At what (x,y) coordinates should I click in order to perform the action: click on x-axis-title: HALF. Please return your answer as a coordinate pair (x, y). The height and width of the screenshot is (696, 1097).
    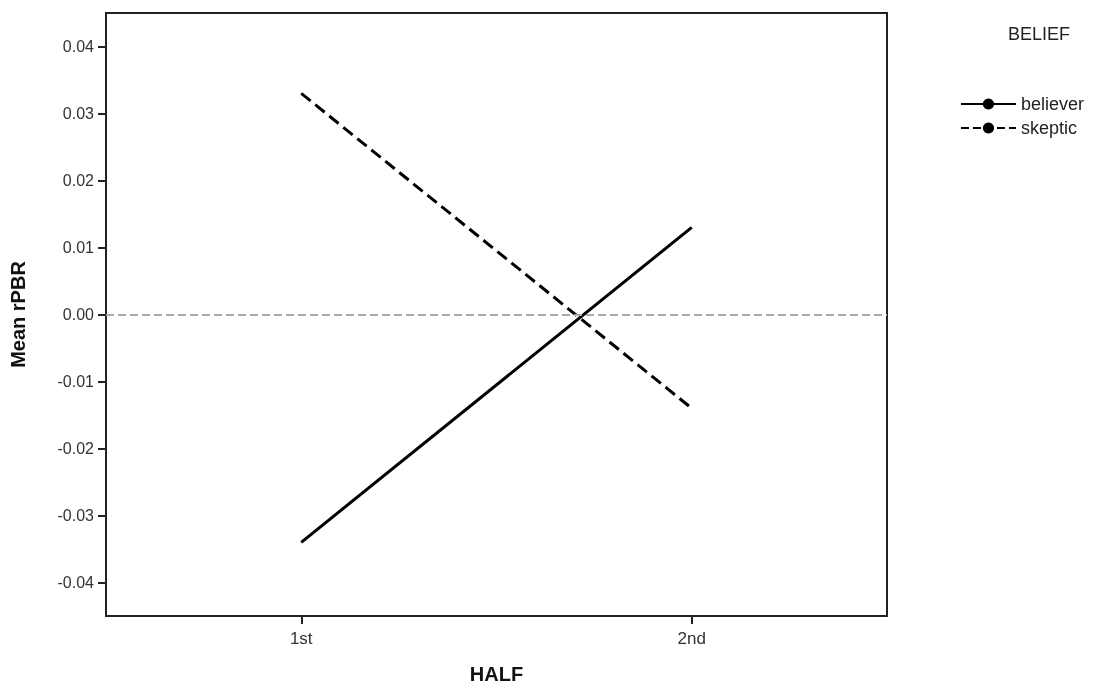
    Looking at the image, I should click on (496, 674).